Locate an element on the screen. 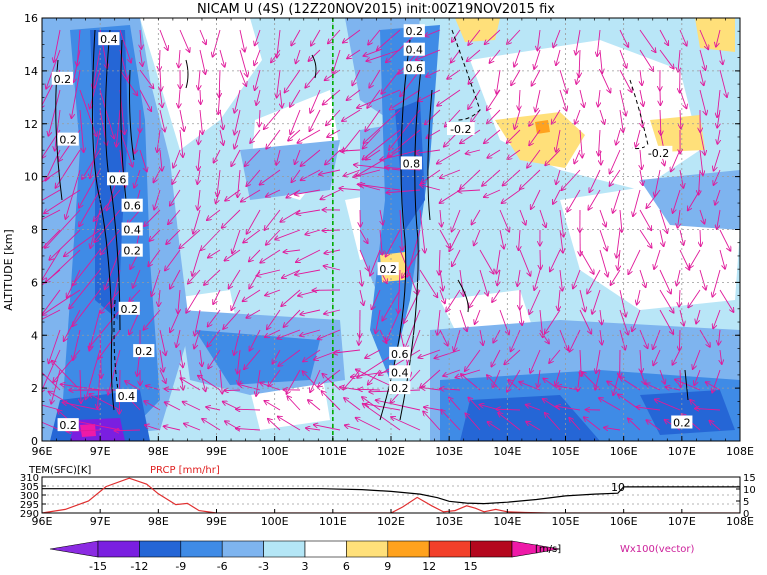 The image size is (767, 575). sub-x-tick-label: 96E is located at coordinates (42, 521).